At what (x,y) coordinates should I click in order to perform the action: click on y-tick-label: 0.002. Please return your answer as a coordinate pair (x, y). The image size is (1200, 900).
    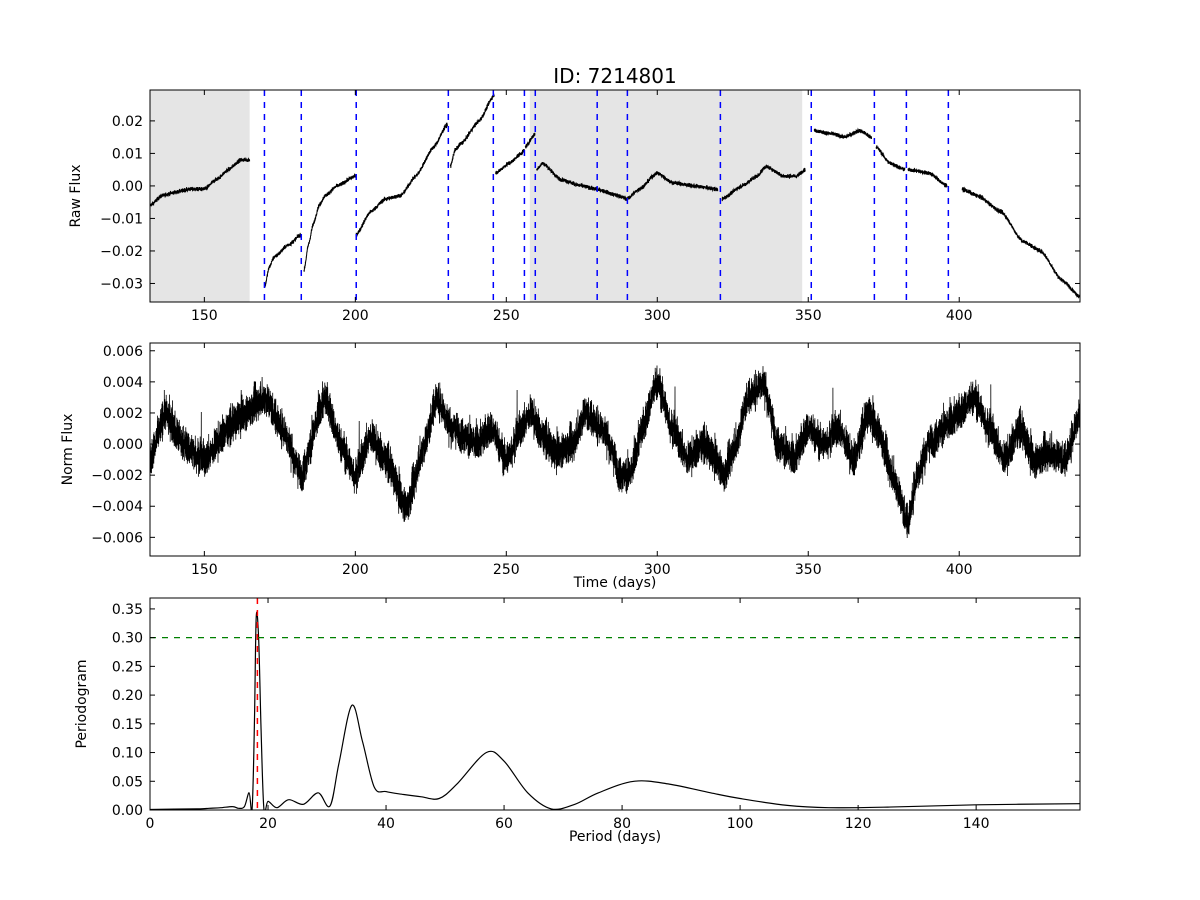
    Looking at the image, I should click on (123, 414).